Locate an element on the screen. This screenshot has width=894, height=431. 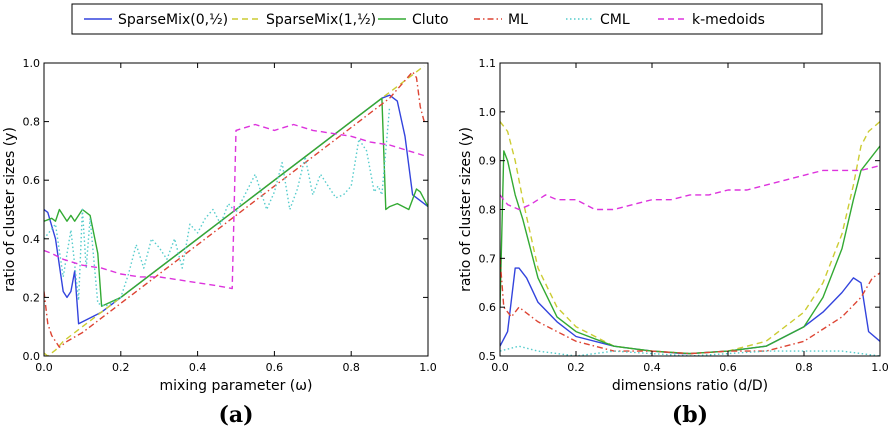
legend-entry-label: Cluto is located at coordinates (430, 20).